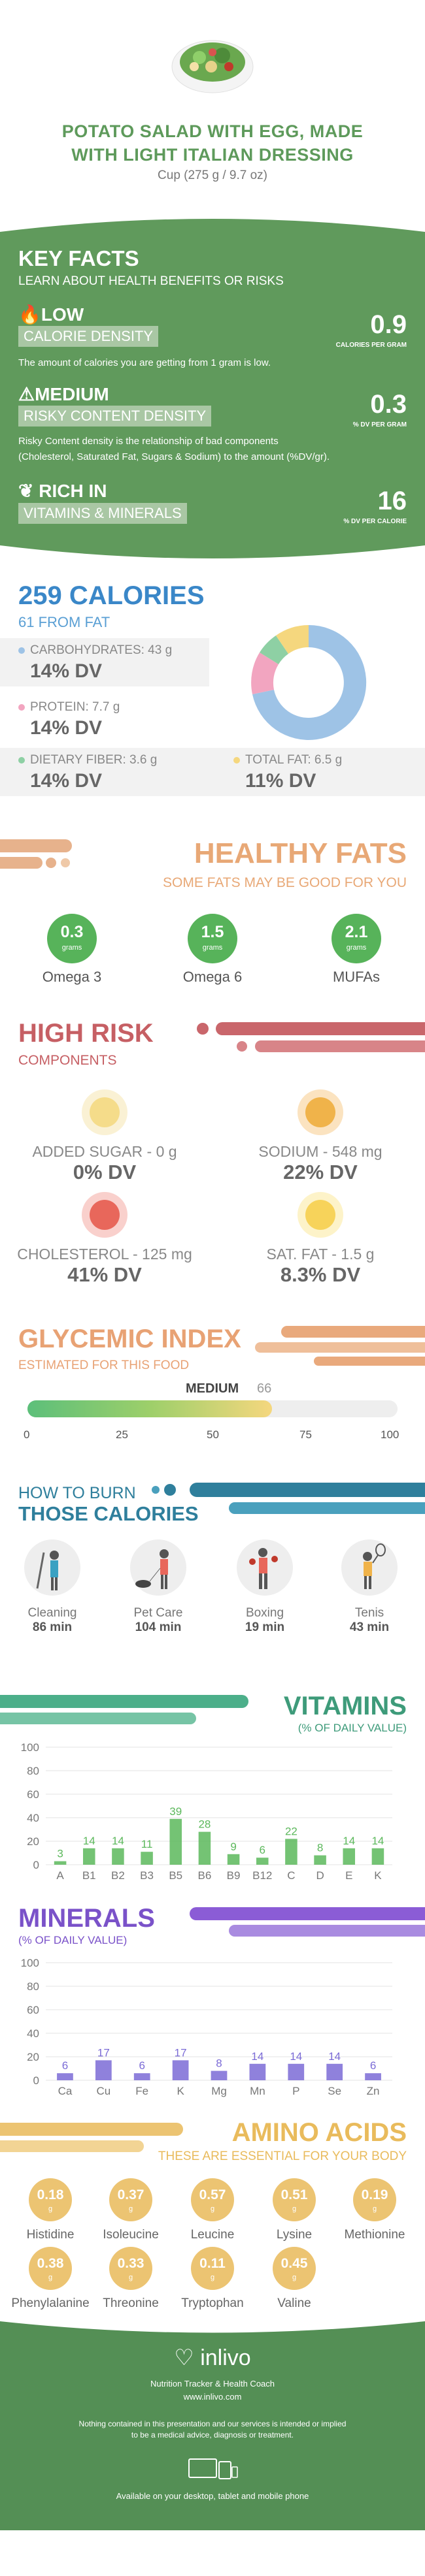 Image resolution: width=425 pixels, height=2576 pixels. Describe the element at coordinates (29, 314) in the screenshot. I see `flame-icon: 🔥` at that location.